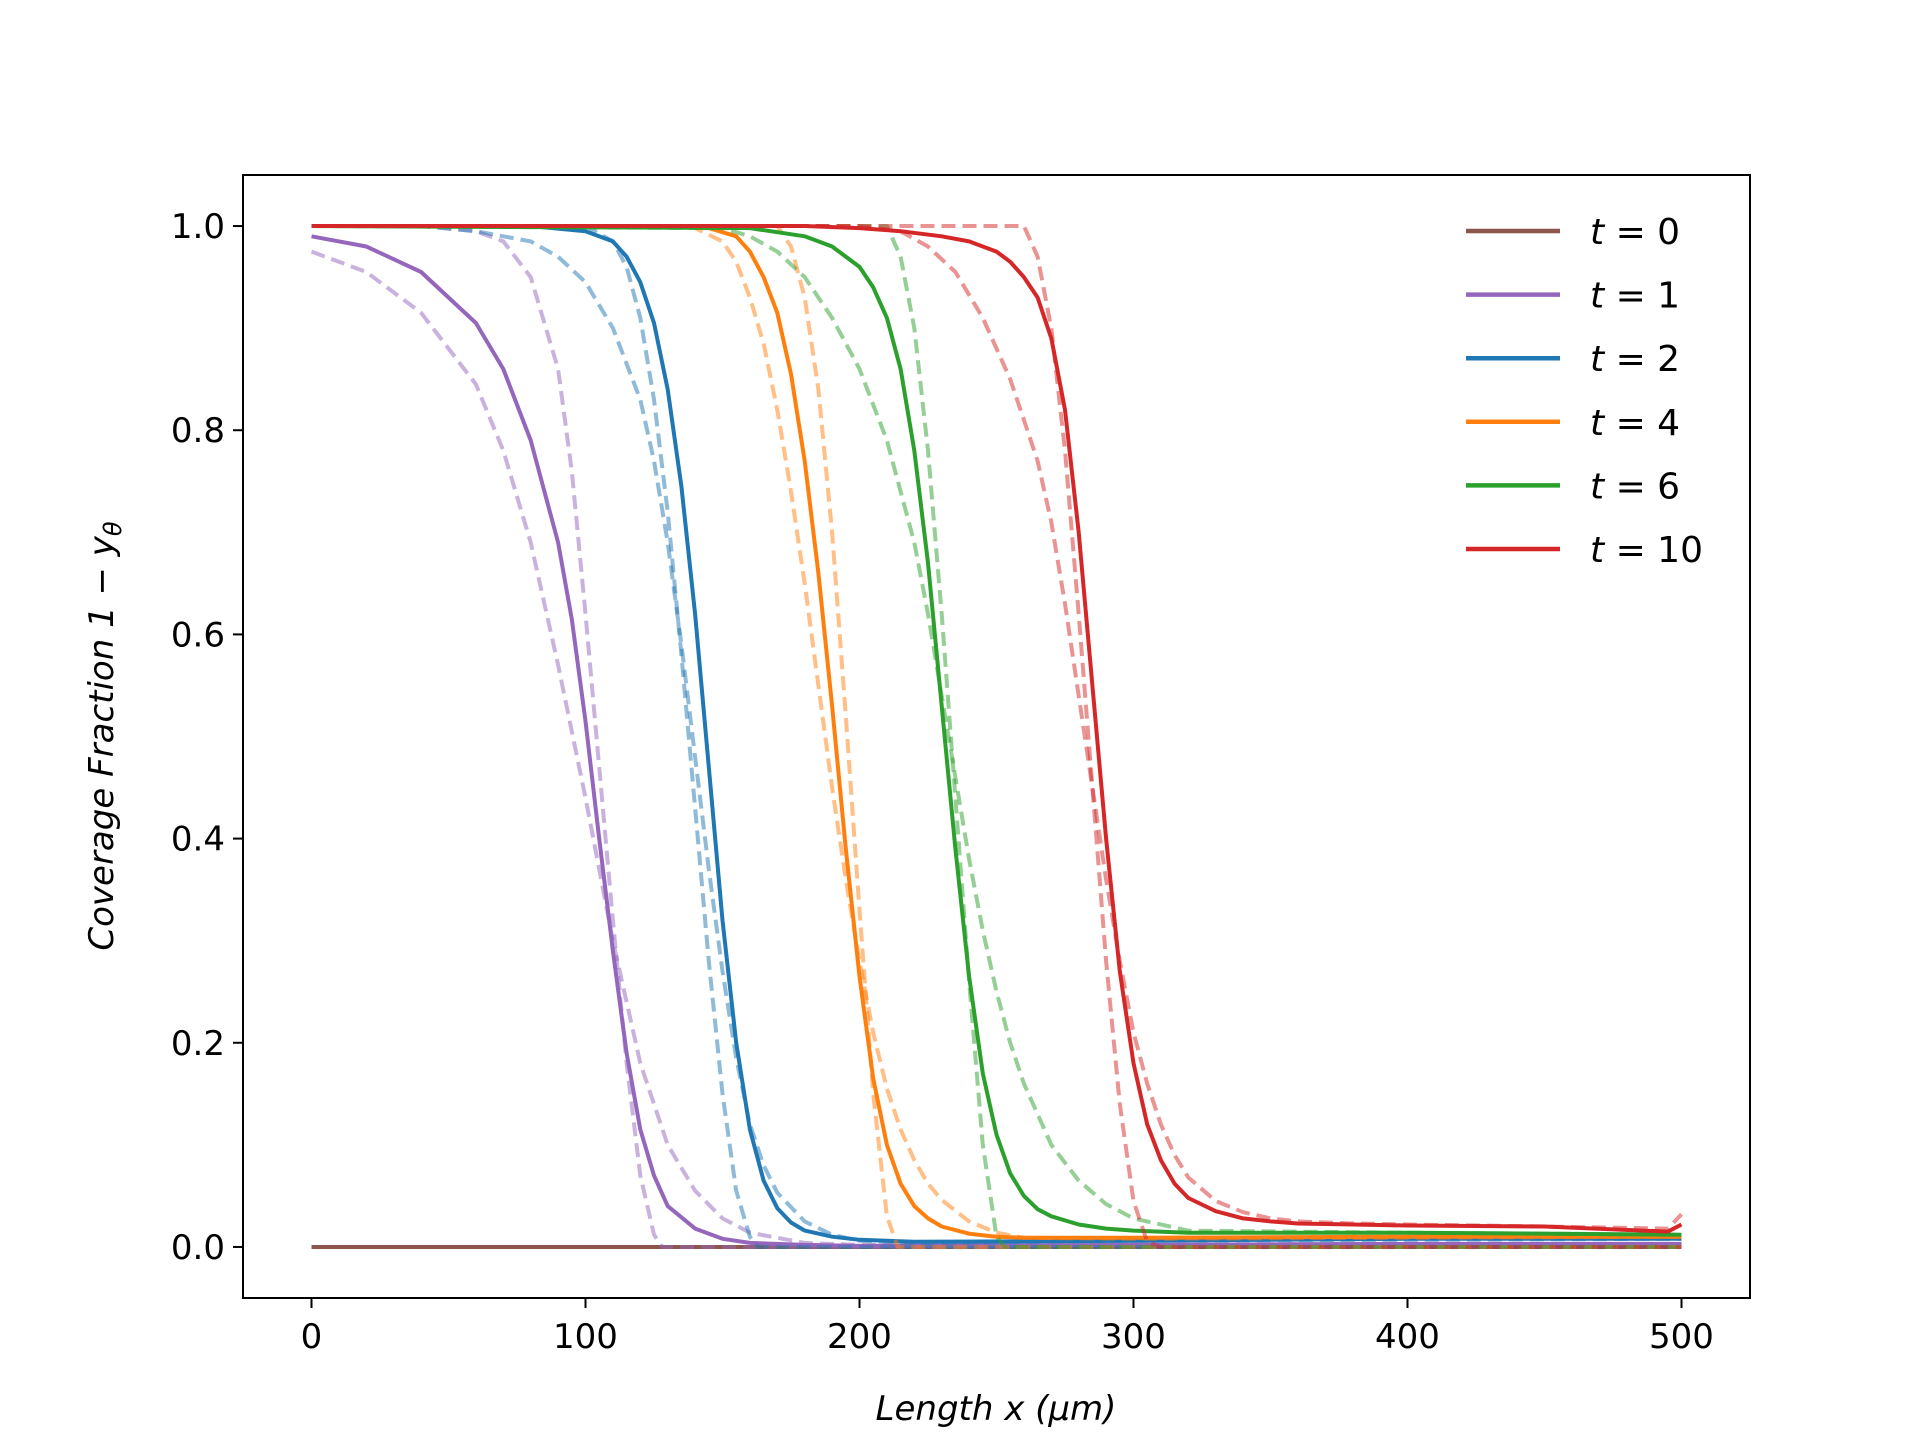 Image resolution: width=1920 pixels, height=1440 pixels. Describe the element at coordinates (1133, 1337) in the screenshot. I see `x-tick-label: 300` at that location.